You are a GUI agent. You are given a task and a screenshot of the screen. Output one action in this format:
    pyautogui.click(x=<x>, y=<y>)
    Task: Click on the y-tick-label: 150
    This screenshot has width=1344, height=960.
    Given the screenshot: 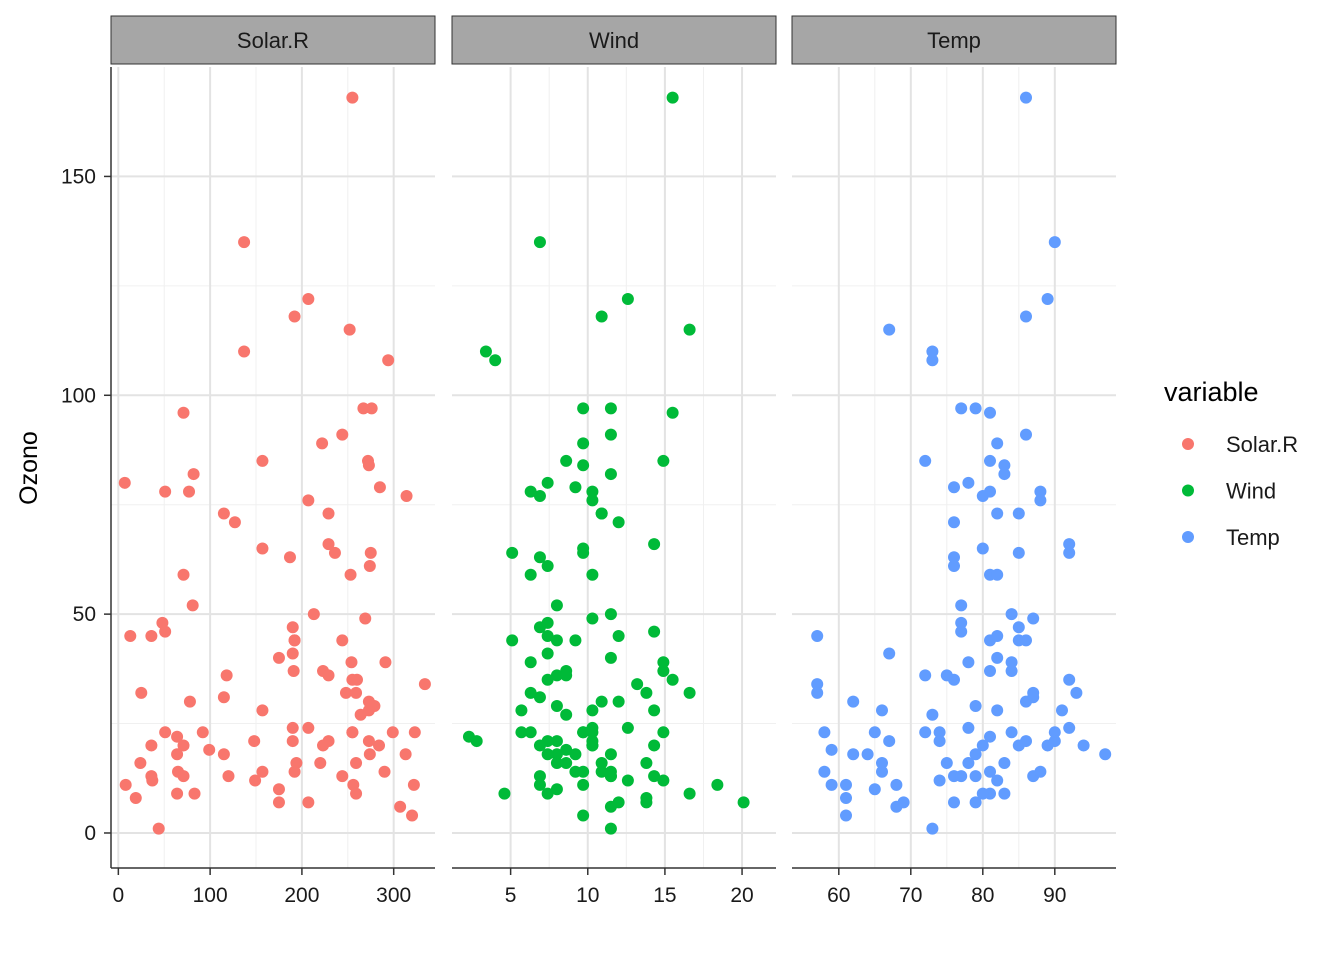 What is the action you would take?
    pyautogui.click(x=78, y=176)
    